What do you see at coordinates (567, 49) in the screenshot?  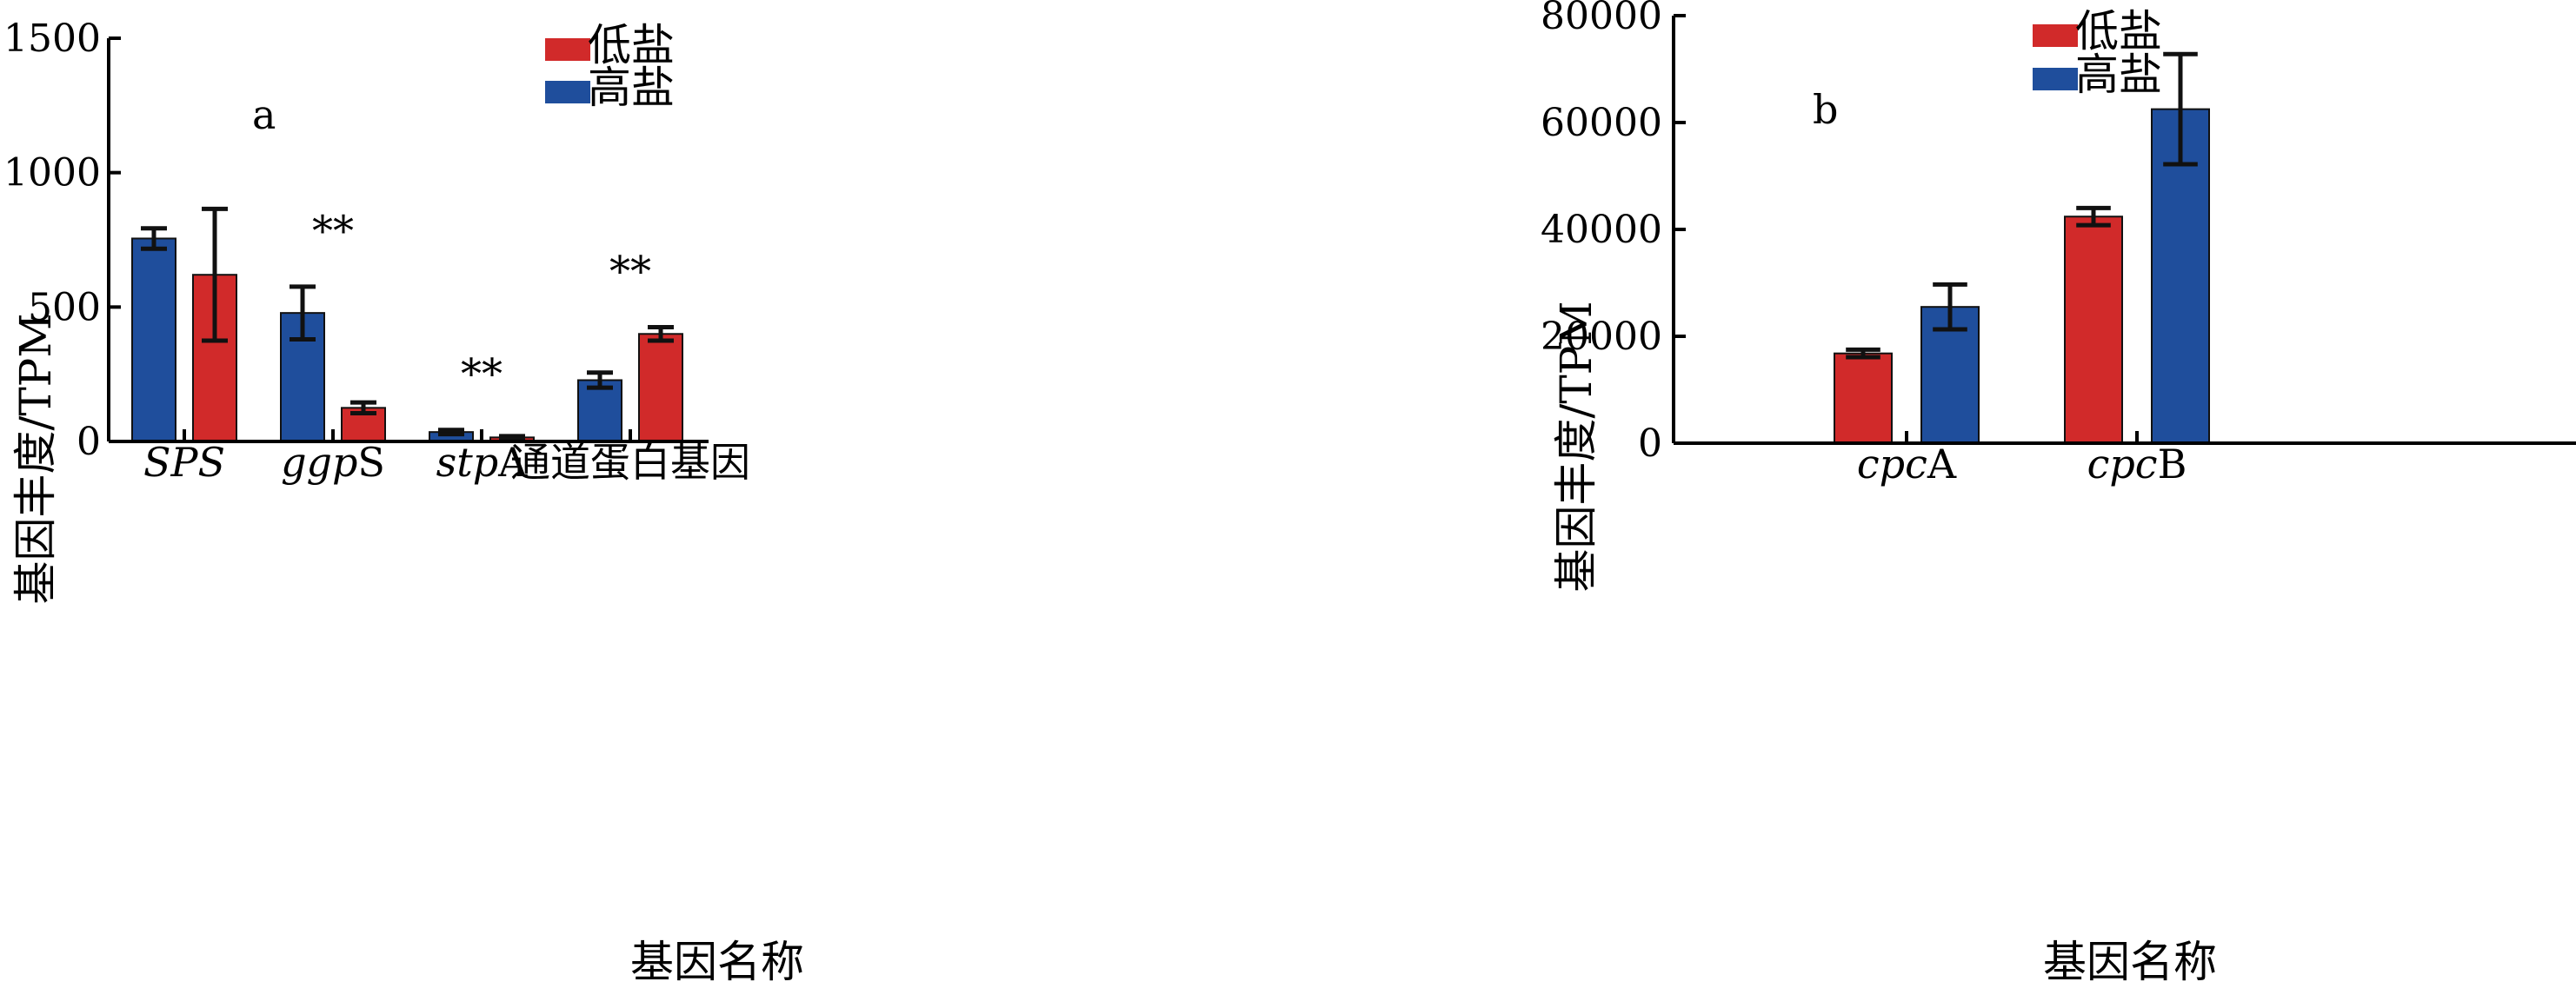 I see `legend-swatch-a-low_salt` at bounding box center [567, 49].